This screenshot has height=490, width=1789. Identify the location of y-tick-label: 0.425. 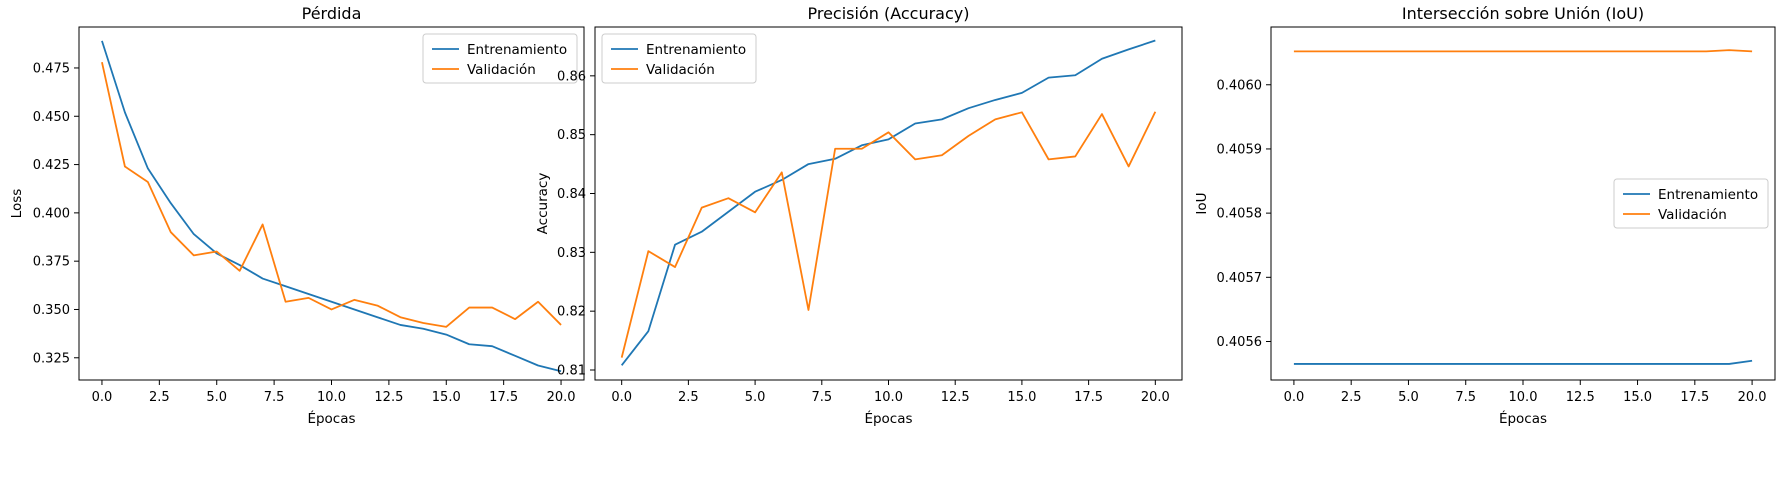
(51, 165).